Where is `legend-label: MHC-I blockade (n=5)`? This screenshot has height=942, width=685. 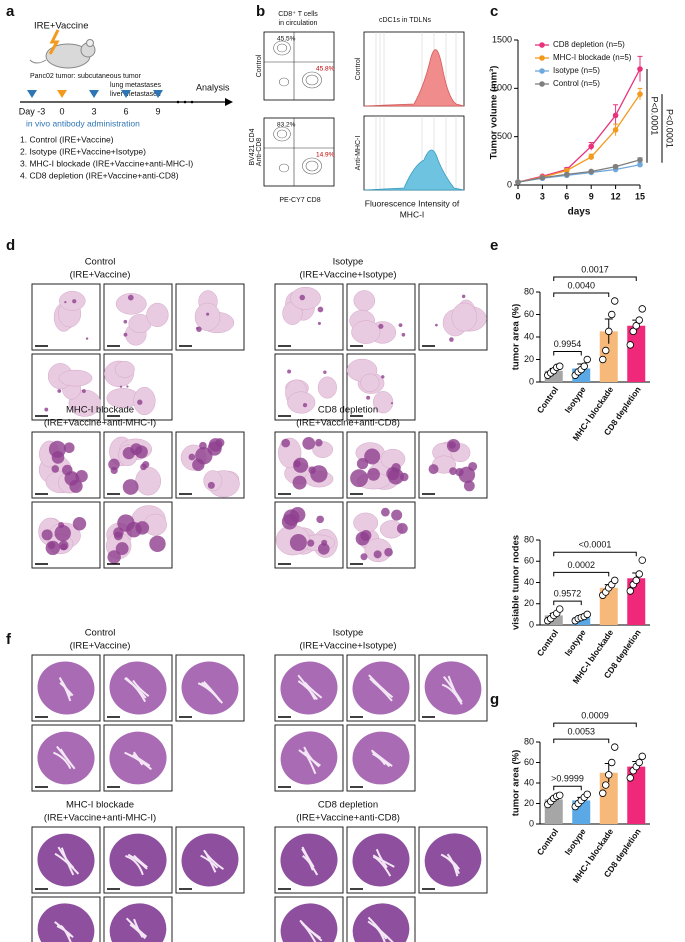 legend-label: MHC-I blockade (n=5) is located at coordinates (592, 57).